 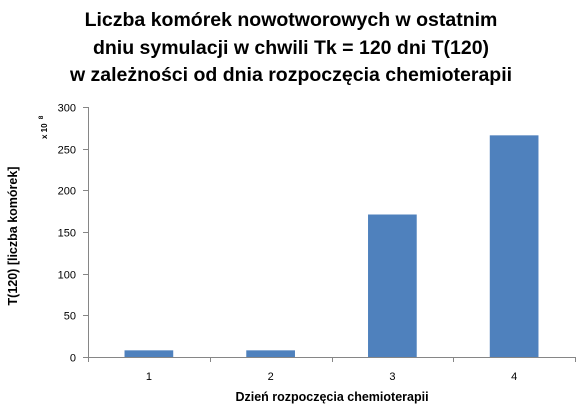 What do you see at coordinates (41, 117) in the screenshot?
I see `y-scale-exponent: 8` at bounding box center [41, 117].